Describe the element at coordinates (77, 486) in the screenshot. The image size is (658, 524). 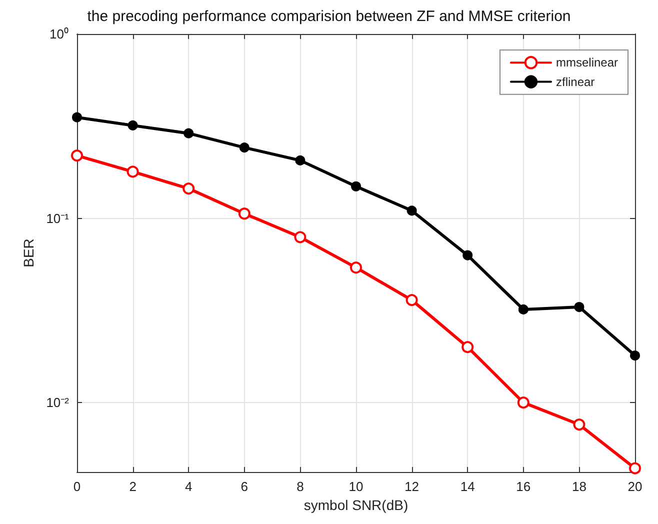
I see `x-tick-label: 0` at that location.